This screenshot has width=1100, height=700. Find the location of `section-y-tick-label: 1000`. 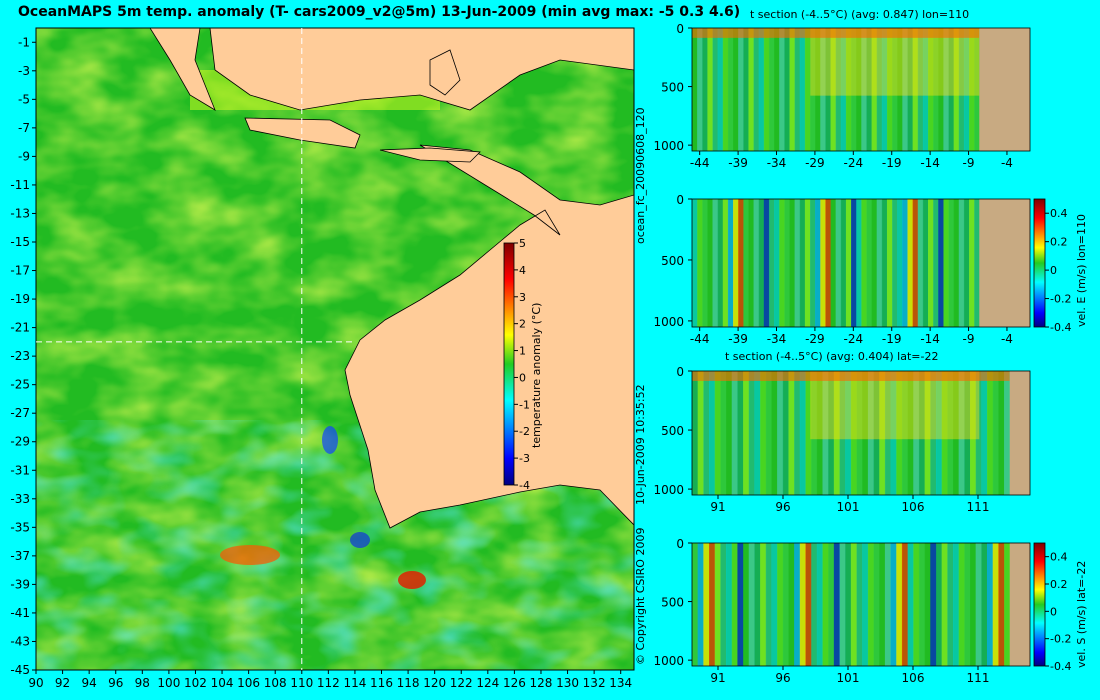

section-y-tick-label: 1000 is located at coordinates (668, 490).